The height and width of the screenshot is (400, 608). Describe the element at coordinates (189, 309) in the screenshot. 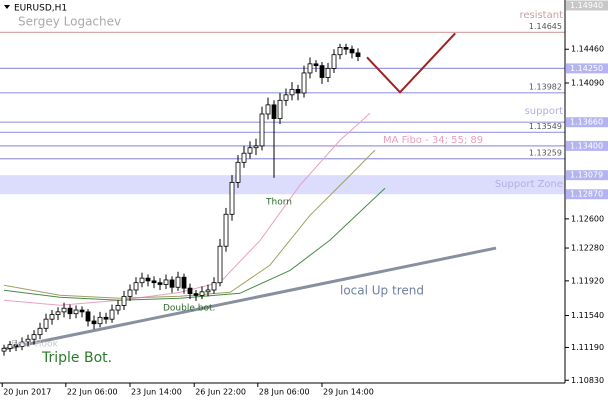

I see `double-bot-note: Double bot.` at that location.